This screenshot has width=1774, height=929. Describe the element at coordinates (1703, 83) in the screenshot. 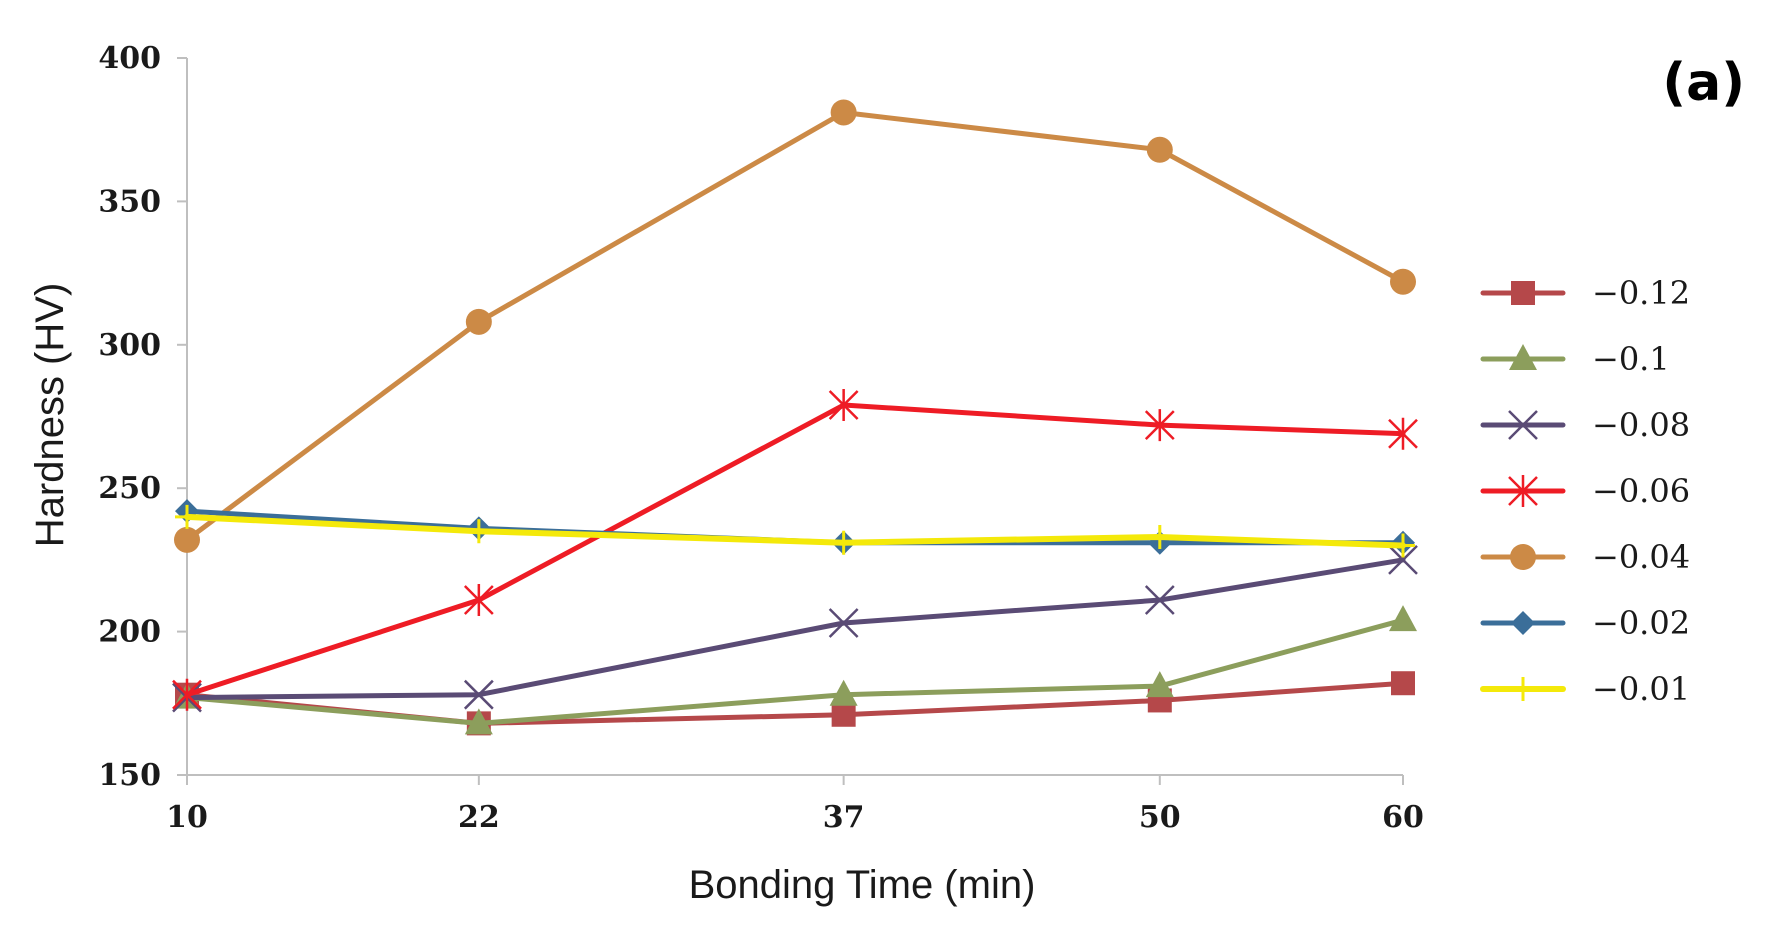

I see `panel-label: (a)` at that location.